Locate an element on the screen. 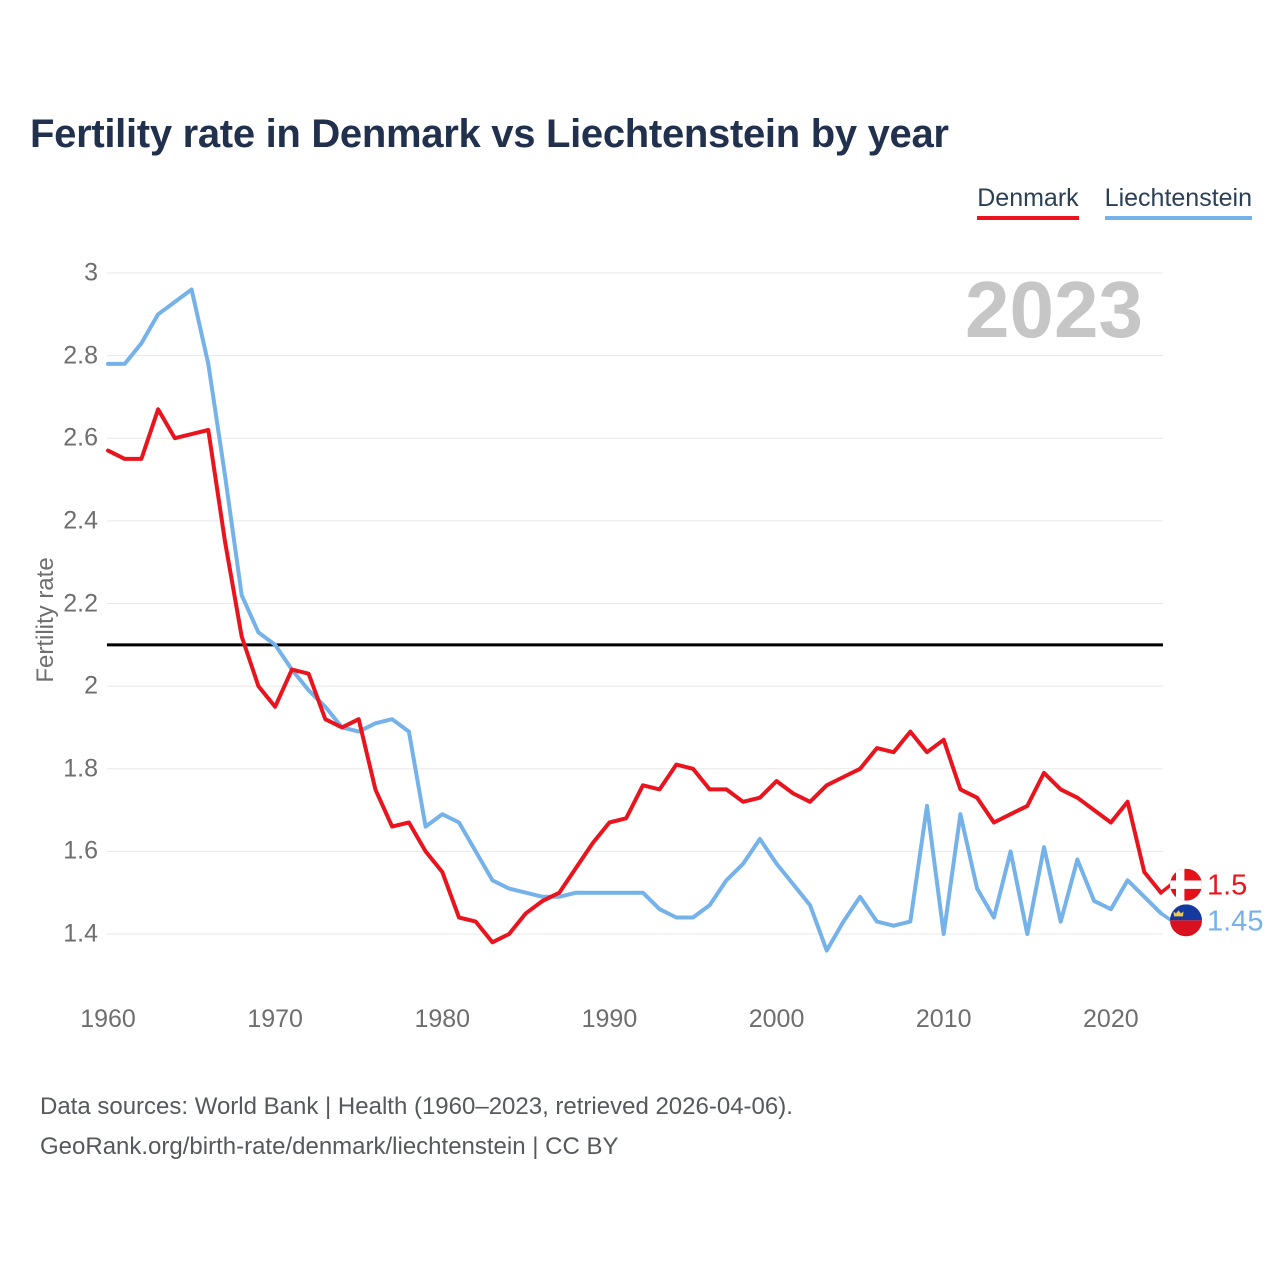 Image resolution: width=1280 pixels, height=1280 pixels. liechtenstein-connector is located at coordinates (1166, 916).